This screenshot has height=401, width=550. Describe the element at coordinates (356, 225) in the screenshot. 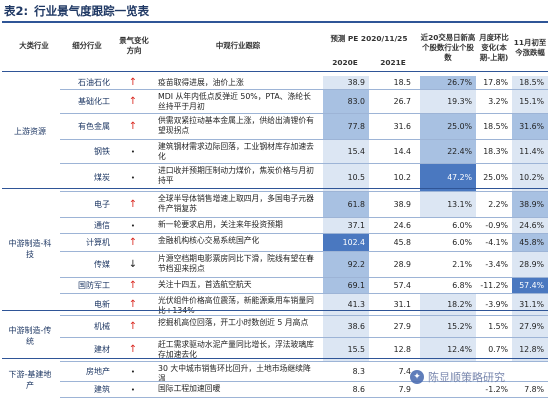

I see `pe2020-value: 37.1` at that location.